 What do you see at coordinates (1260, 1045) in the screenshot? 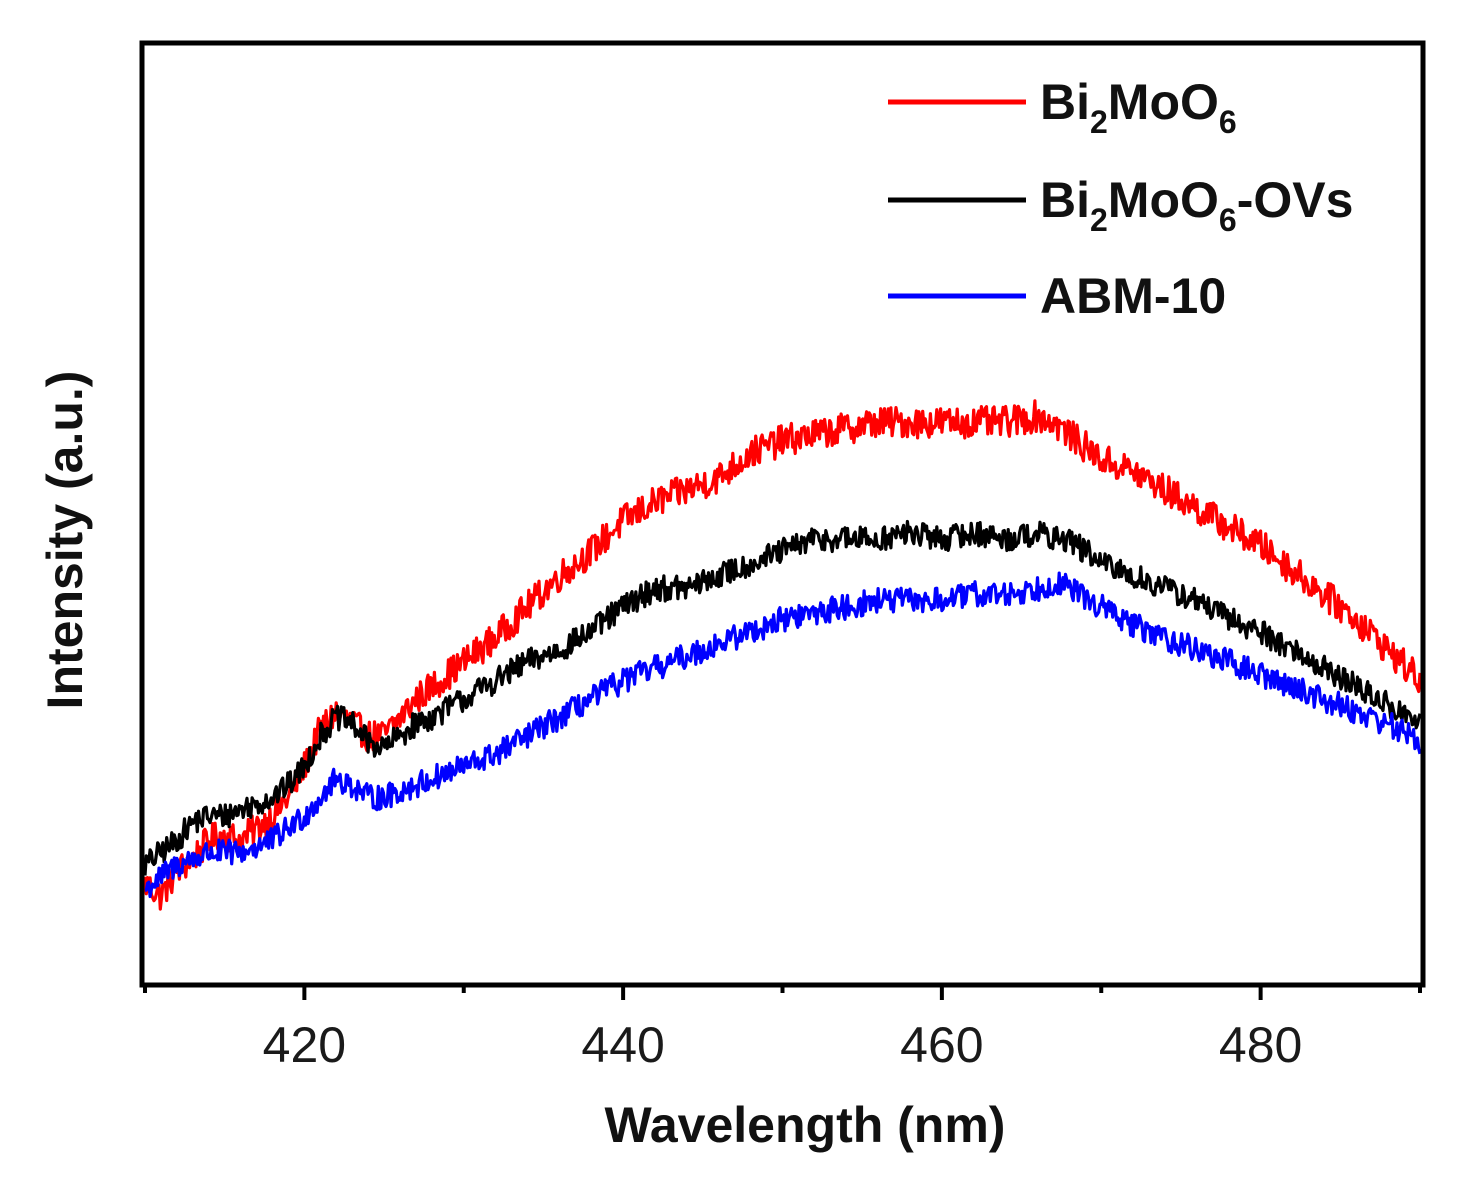
I see `x-tick-label: 480` at bounding box center [1260, 1045].